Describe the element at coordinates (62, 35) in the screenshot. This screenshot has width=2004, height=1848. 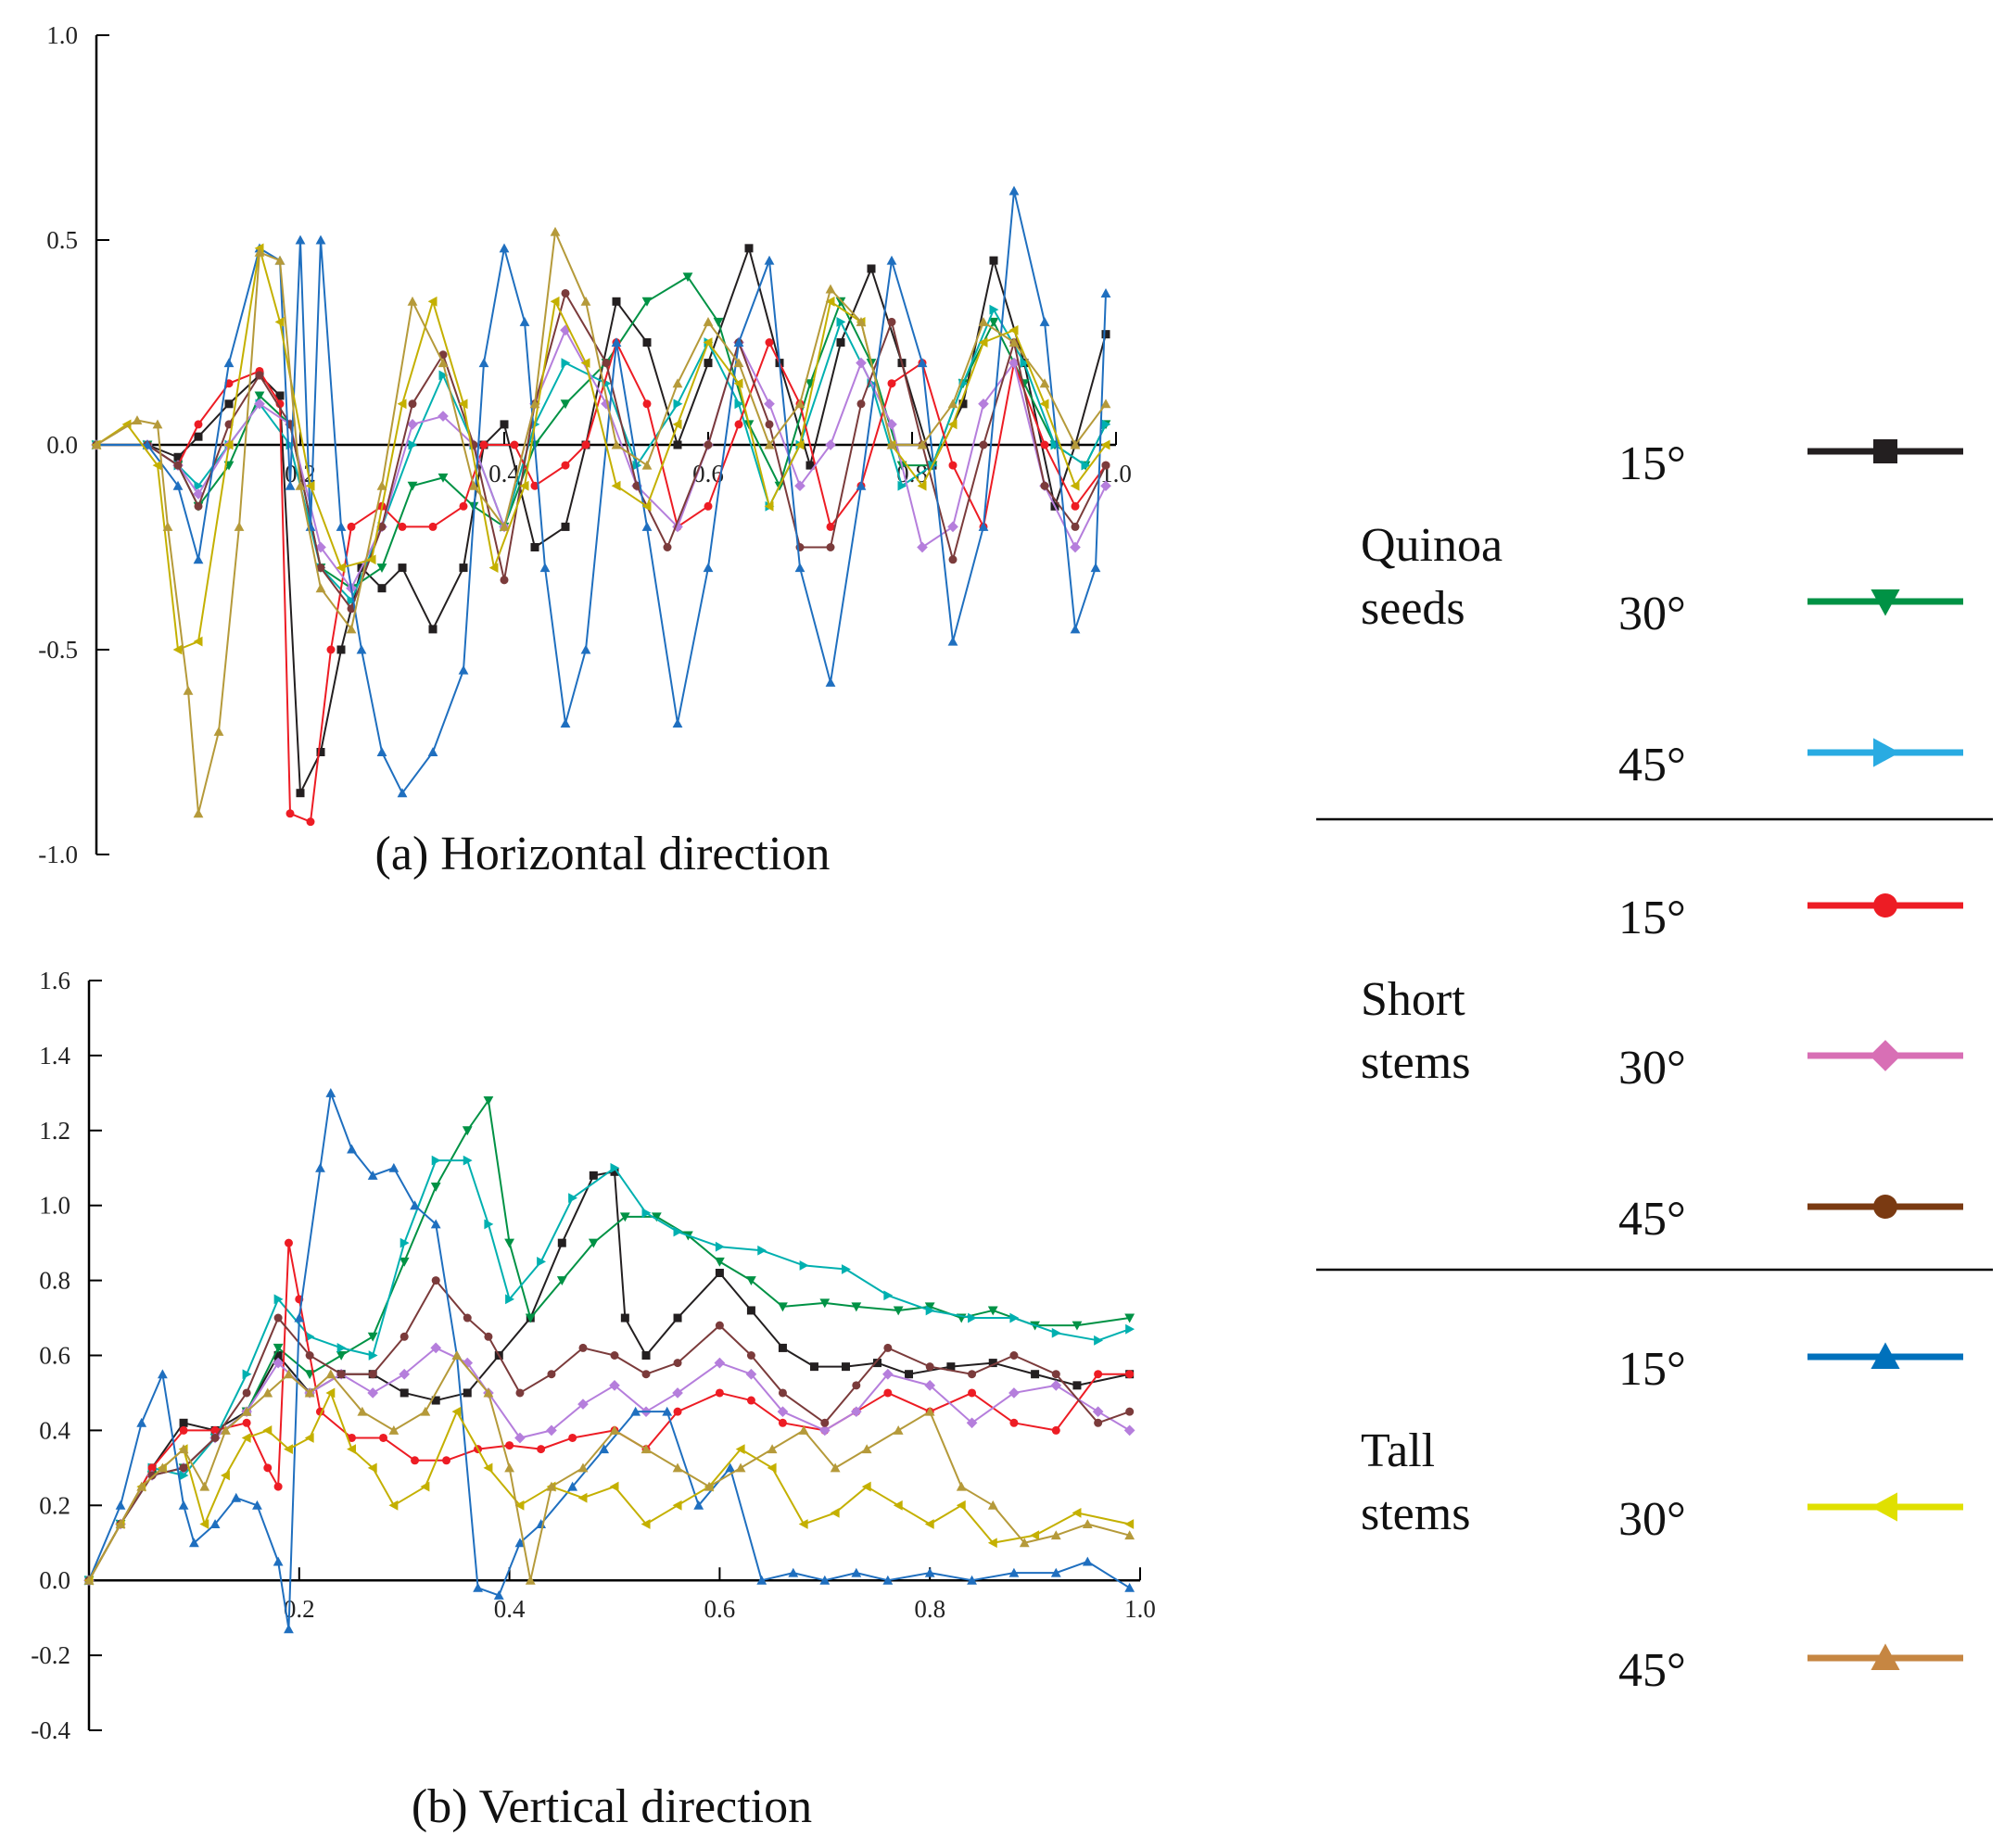
I see `y-tick-label-horizontal: 1.0` at that location.